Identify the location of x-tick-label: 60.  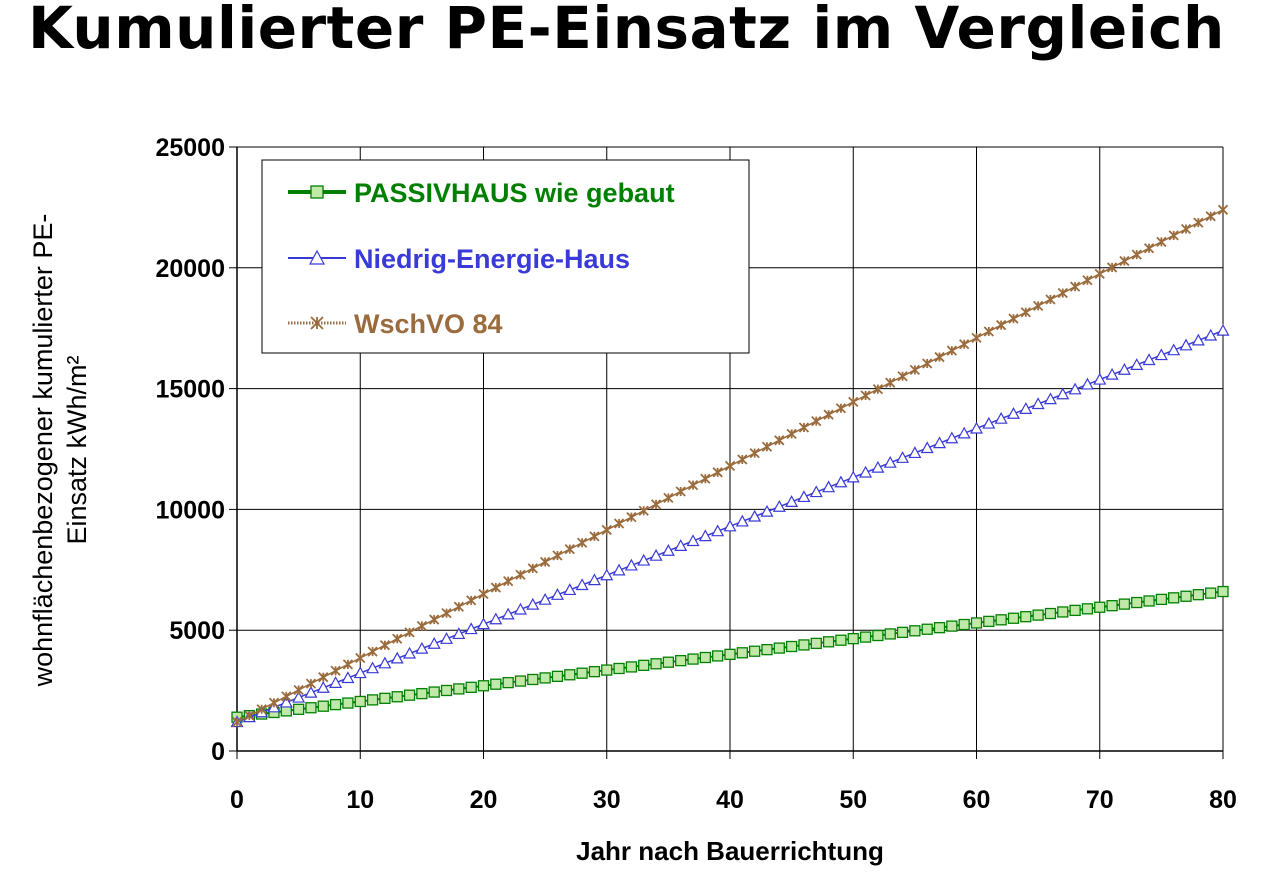
(977, 800).